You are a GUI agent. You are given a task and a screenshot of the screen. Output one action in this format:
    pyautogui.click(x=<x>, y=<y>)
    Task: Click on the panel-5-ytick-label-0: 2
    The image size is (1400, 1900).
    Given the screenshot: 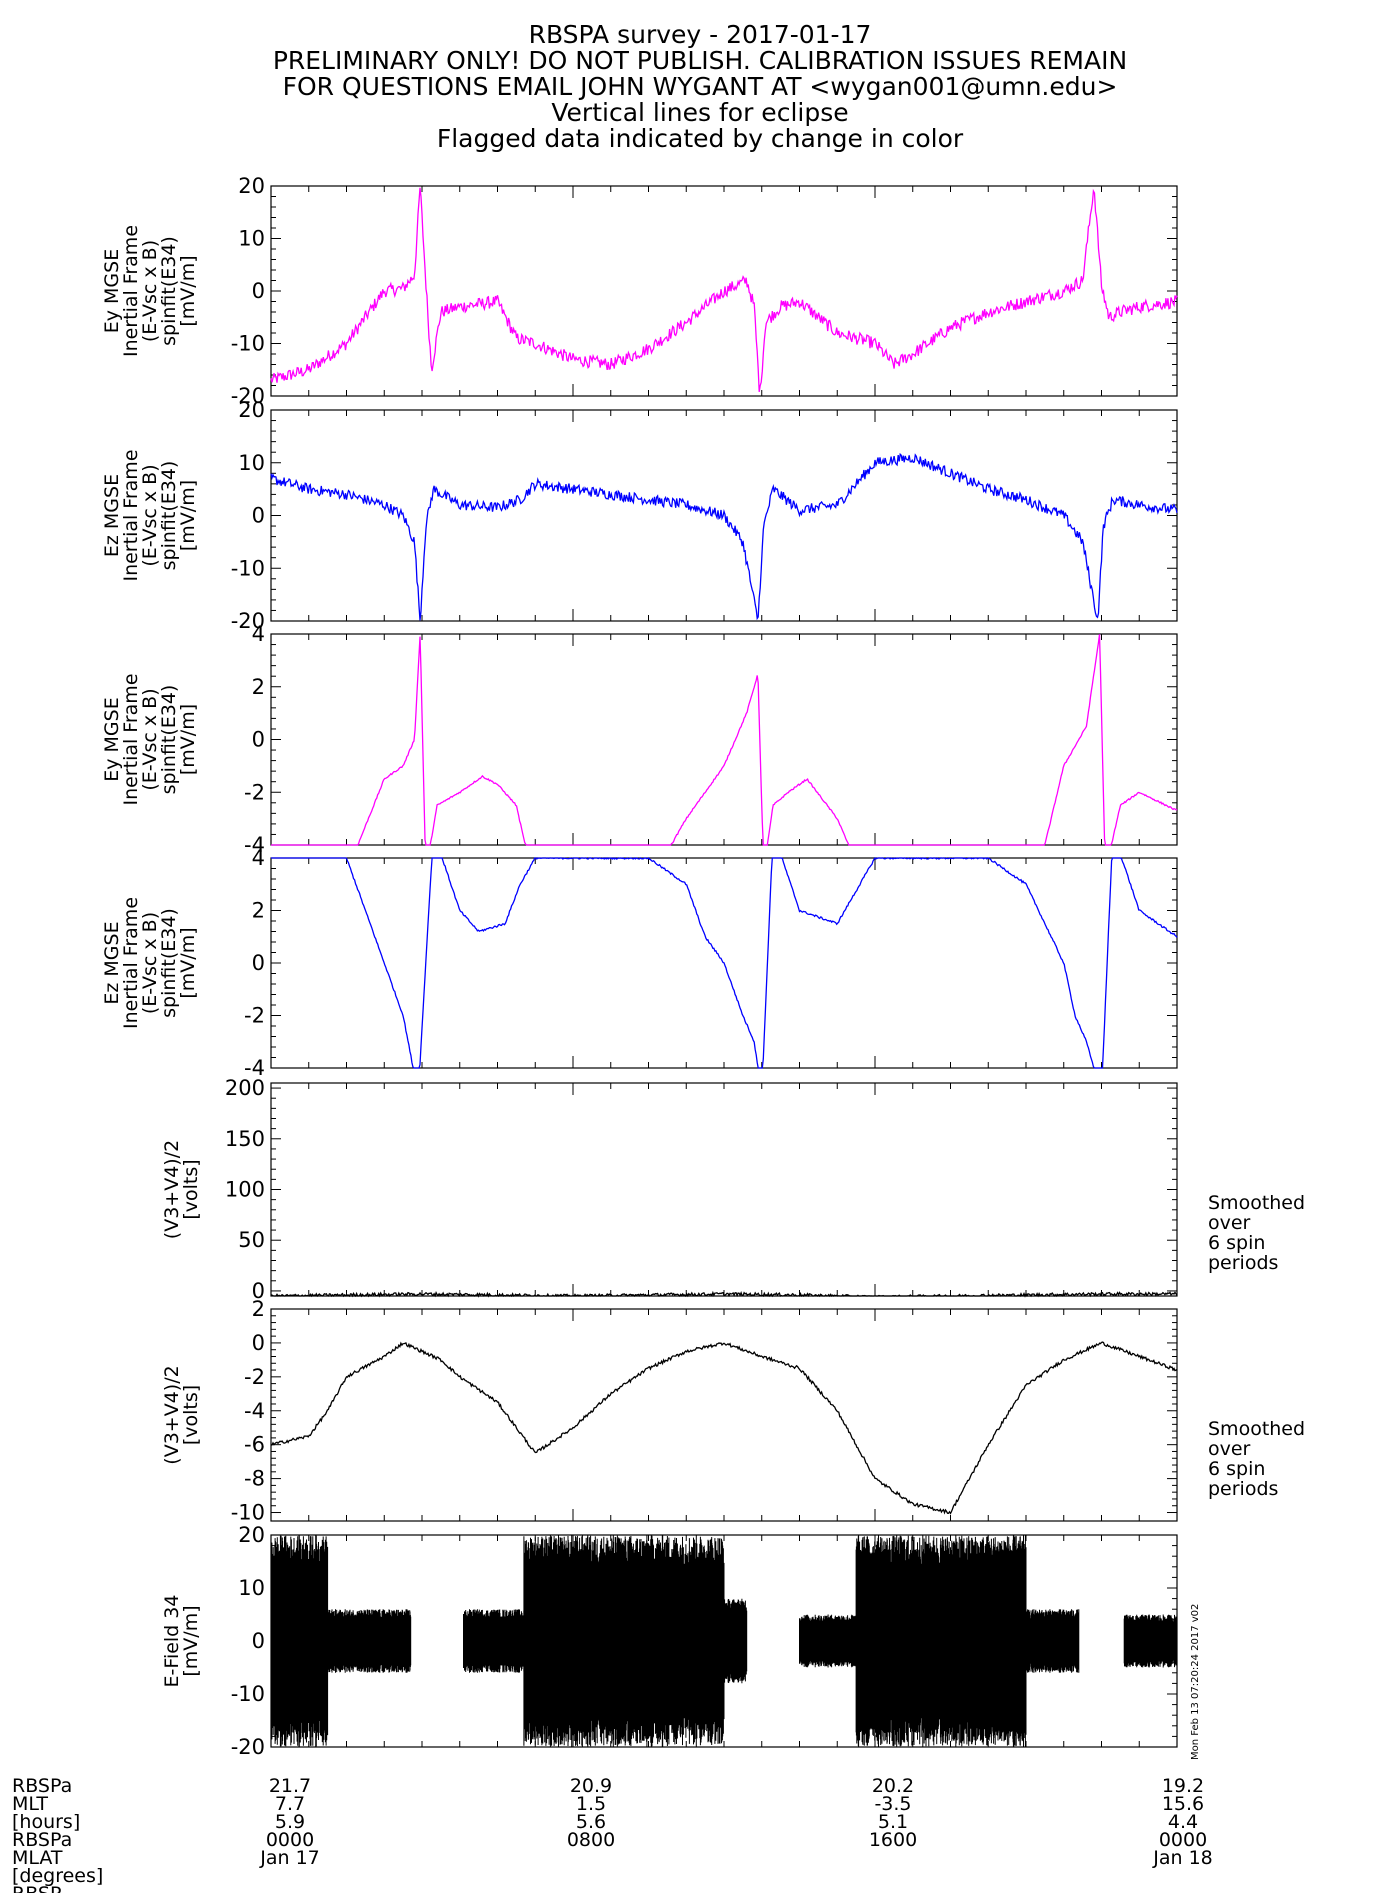 What is the action you would take?
    pyautogui.click(x=258, y=1309)
    